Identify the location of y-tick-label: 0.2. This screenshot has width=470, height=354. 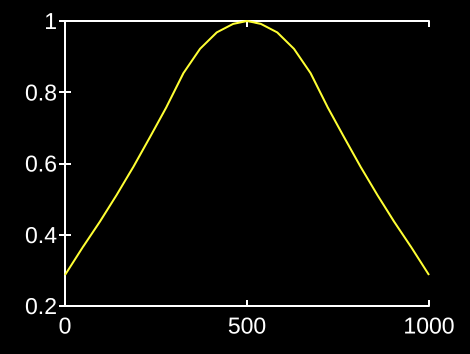
(41, 306).